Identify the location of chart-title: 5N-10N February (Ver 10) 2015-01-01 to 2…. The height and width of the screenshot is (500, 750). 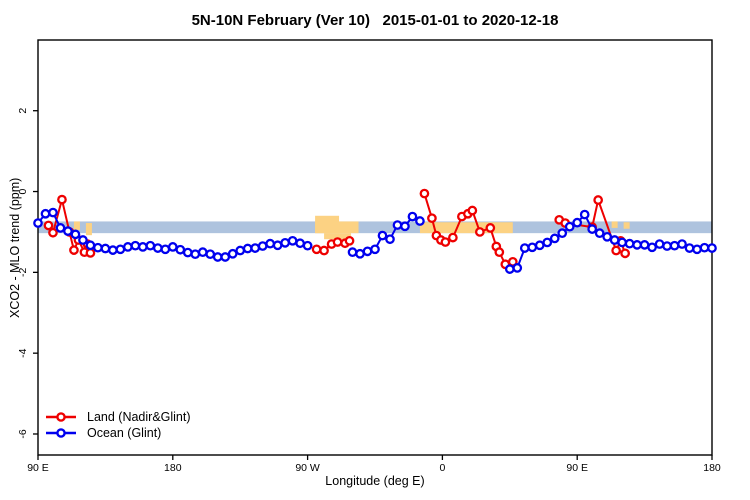
(375, 20).